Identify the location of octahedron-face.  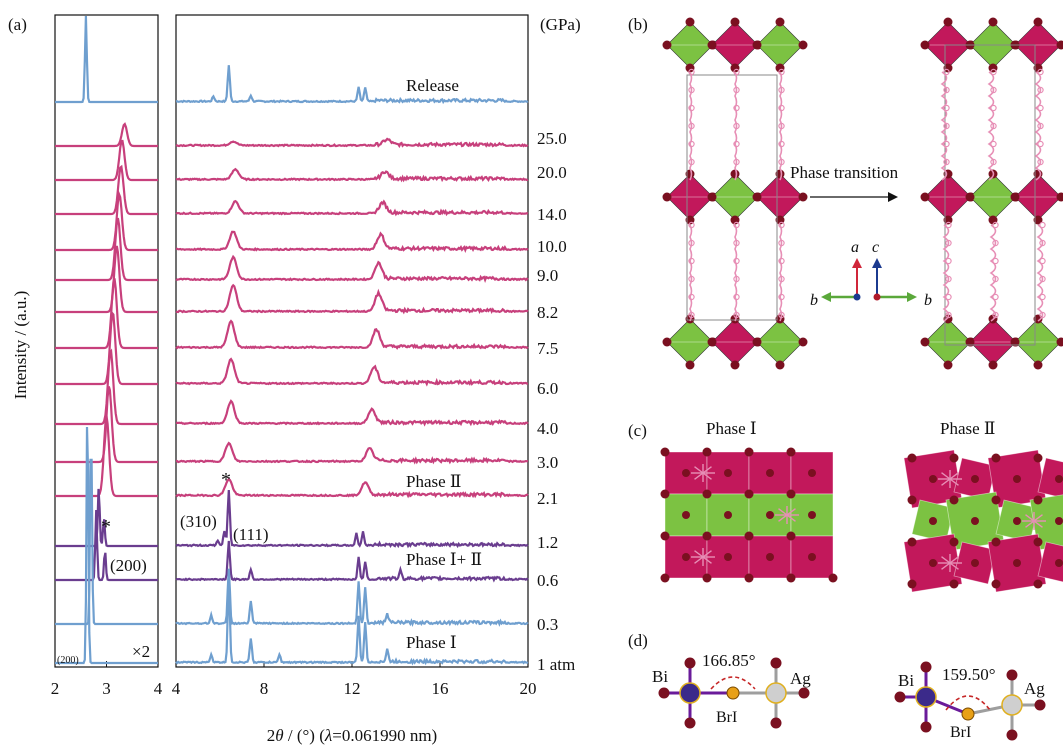
(1050, 478).